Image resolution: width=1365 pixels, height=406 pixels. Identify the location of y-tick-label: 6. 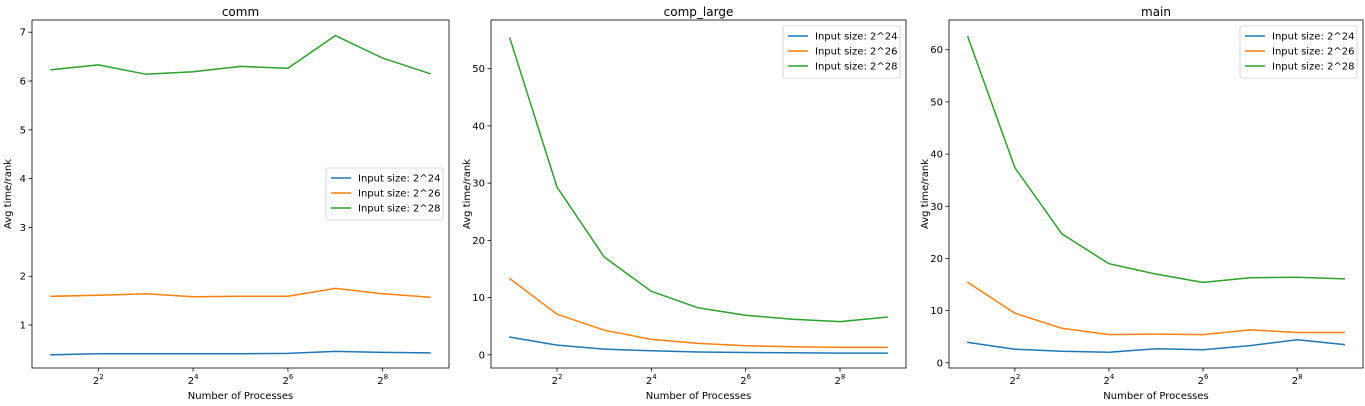
(23, 82).